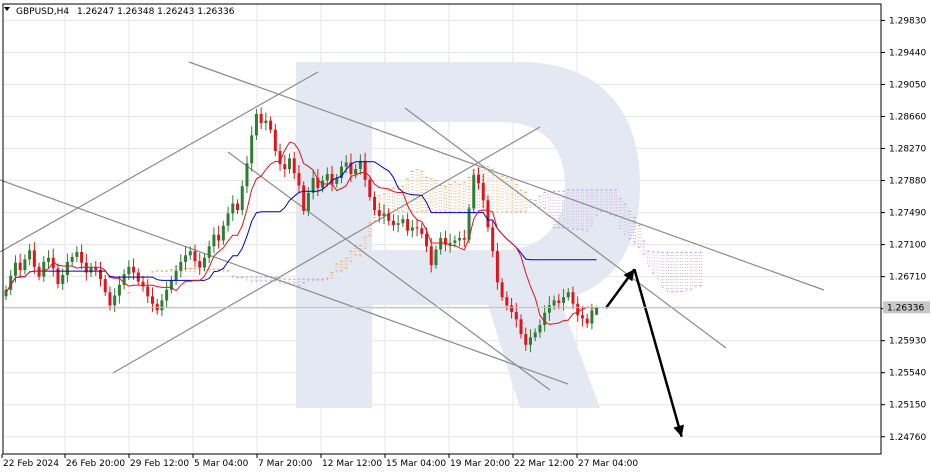 This screenshot has width=931, height=472. What do you see at coordinates (907, 21) in the screenshot?
I see `y-tick-label: 1.29830` at bounding box center [907, 21].